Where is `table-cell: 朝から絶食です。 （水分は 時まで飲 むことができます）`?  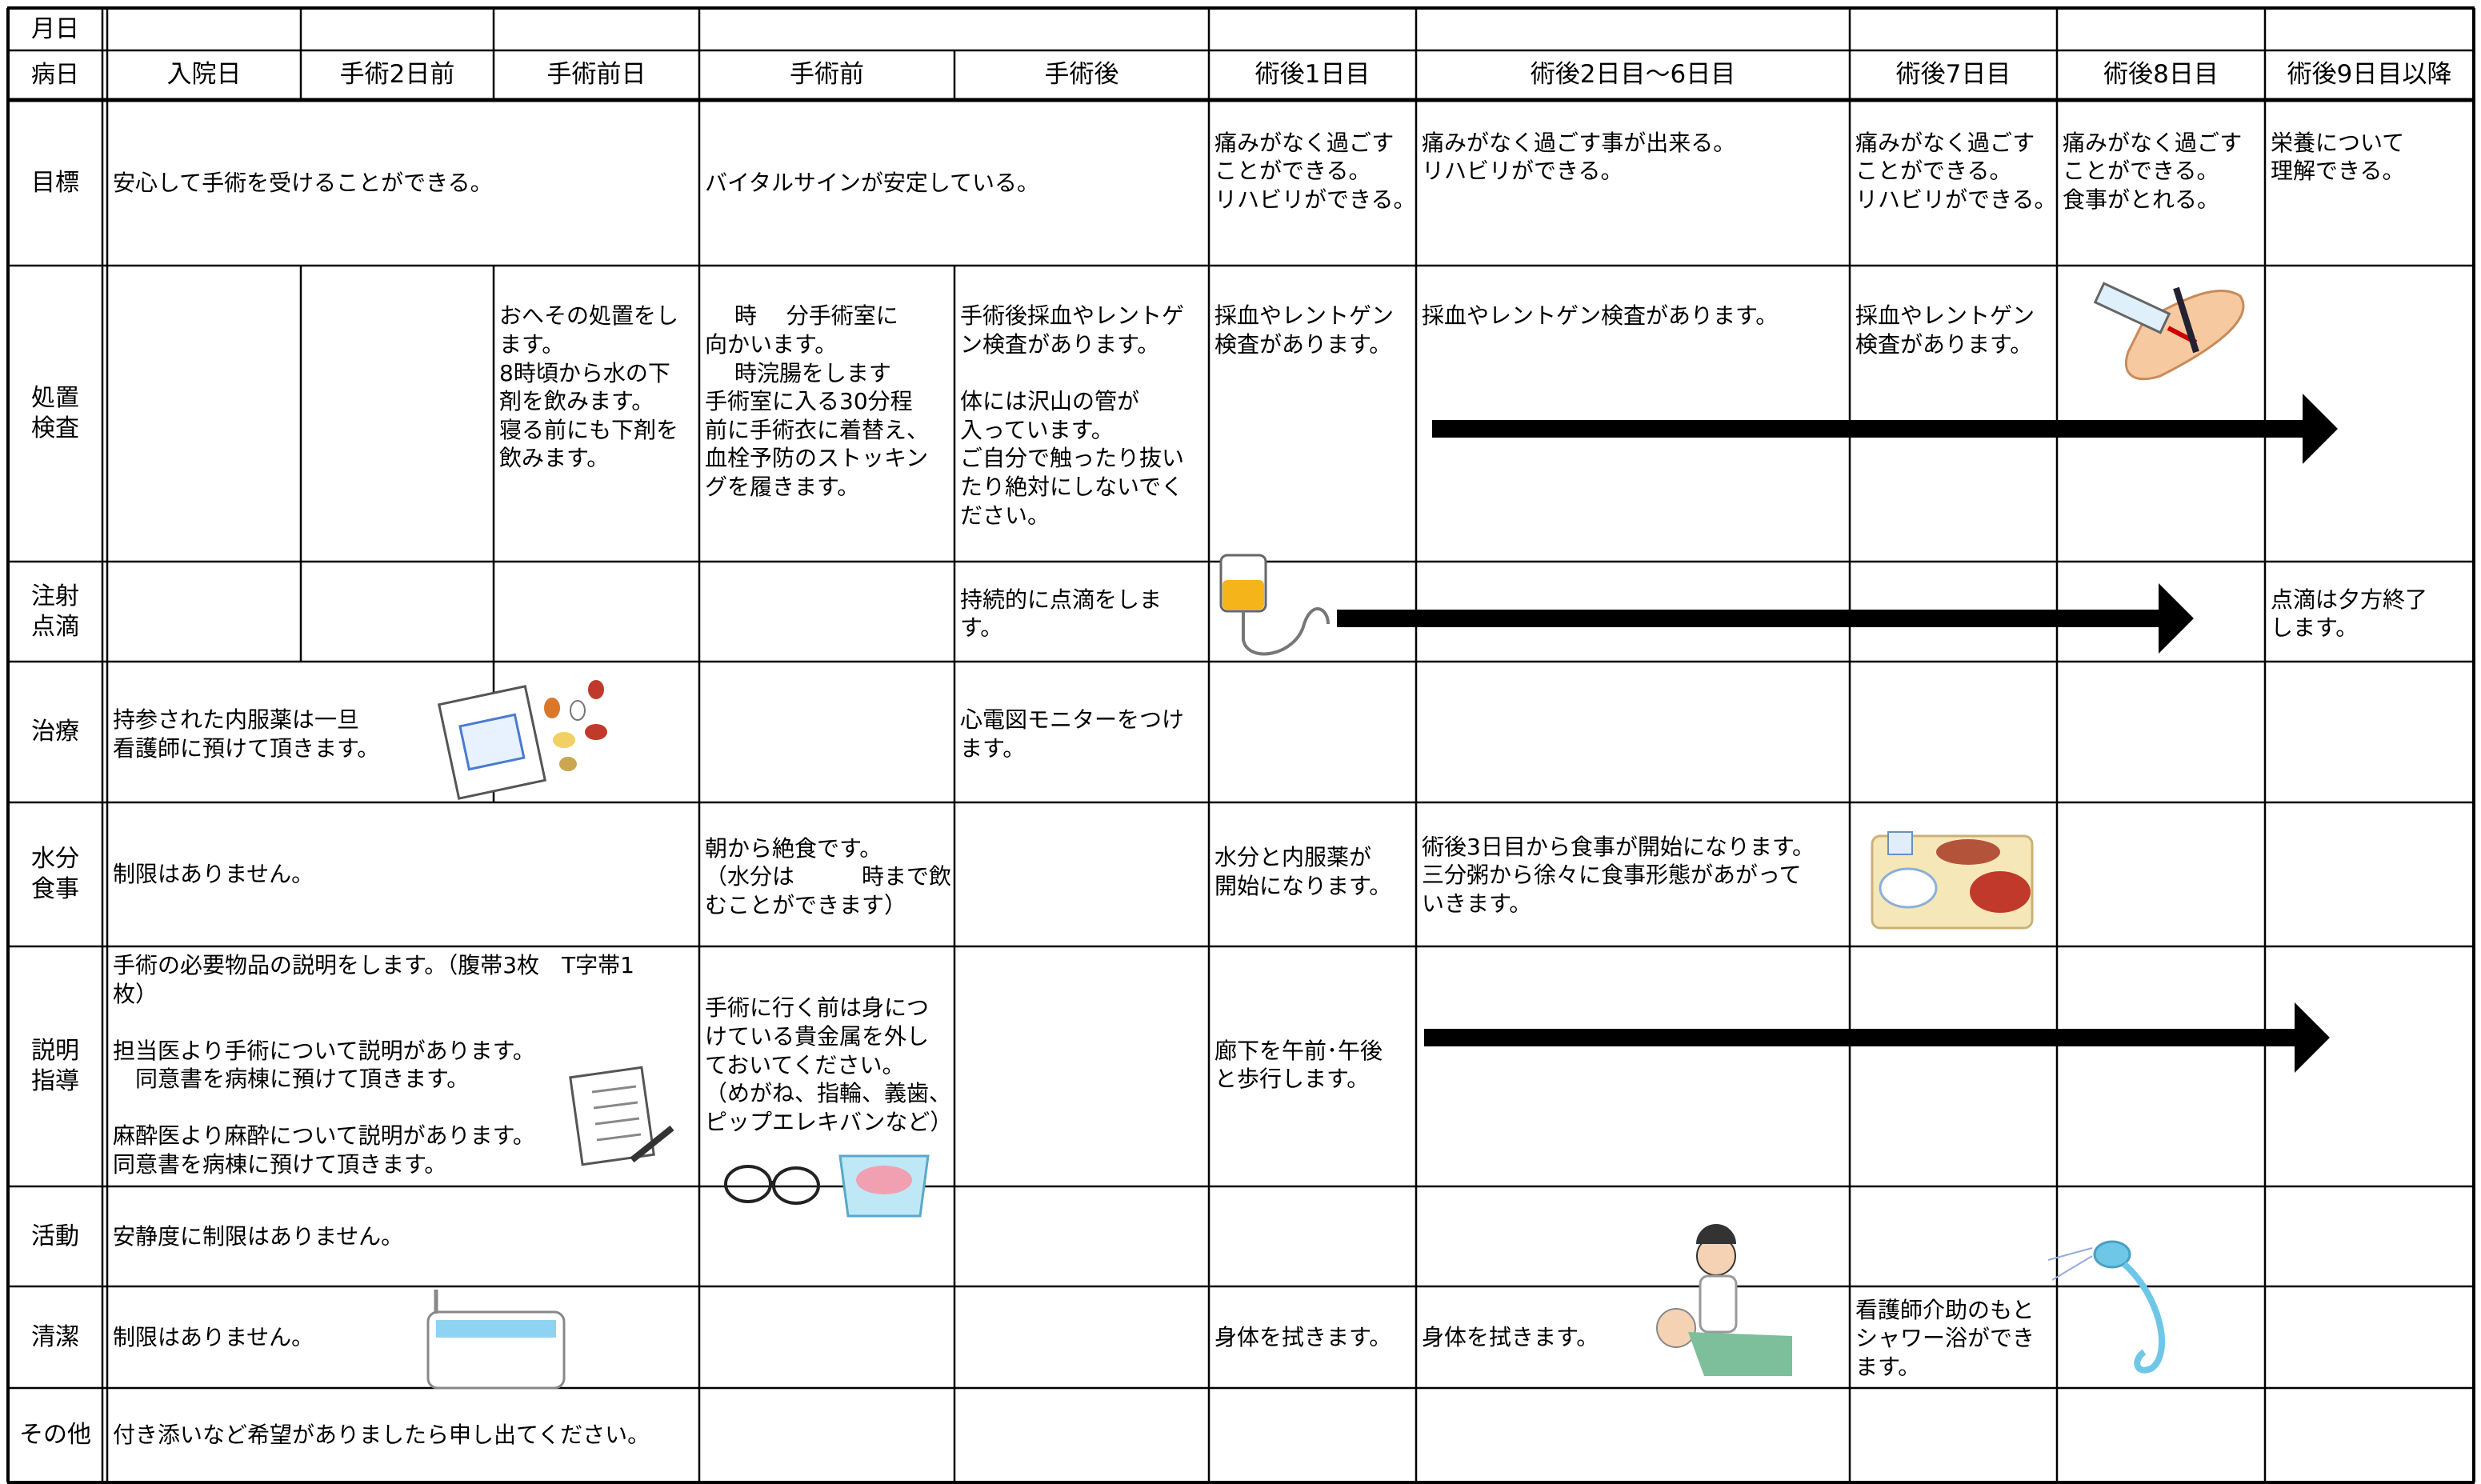 table-cell: 朝から絶食です。 （水分は 時まで飲 むことができます） is located at coordinates (828, 876).